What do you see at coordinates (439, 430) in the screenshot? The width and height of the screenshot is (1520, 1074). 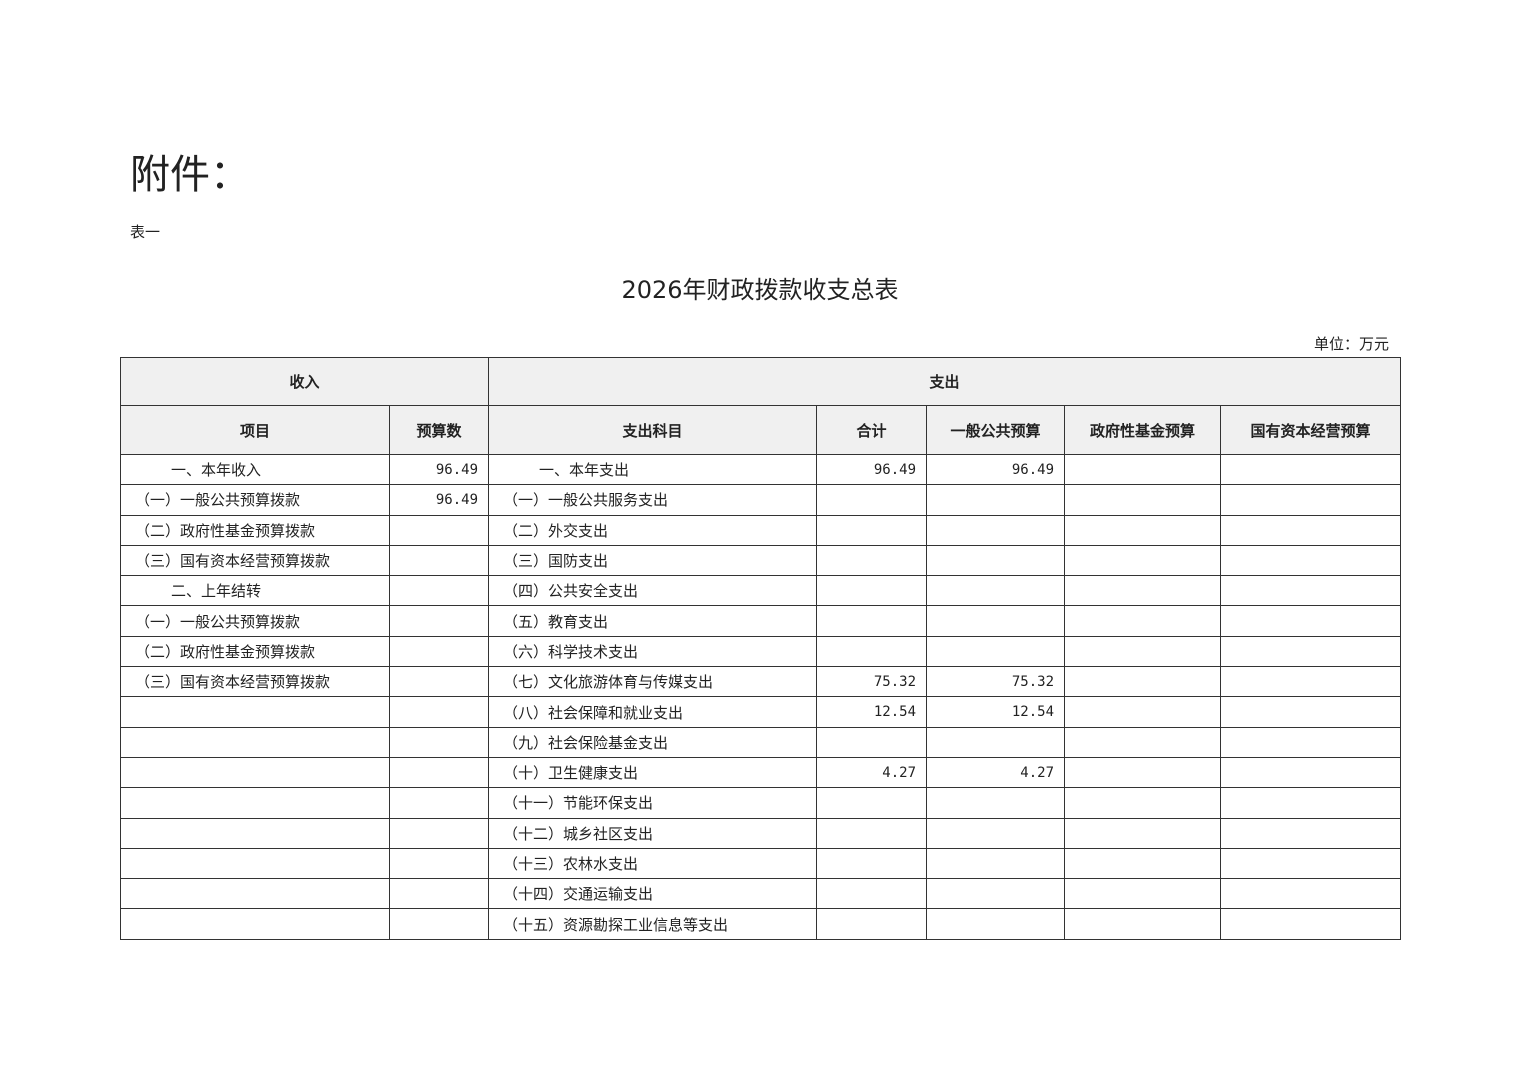 I see `column-header: 预算数` at bounding box center [439, 430].